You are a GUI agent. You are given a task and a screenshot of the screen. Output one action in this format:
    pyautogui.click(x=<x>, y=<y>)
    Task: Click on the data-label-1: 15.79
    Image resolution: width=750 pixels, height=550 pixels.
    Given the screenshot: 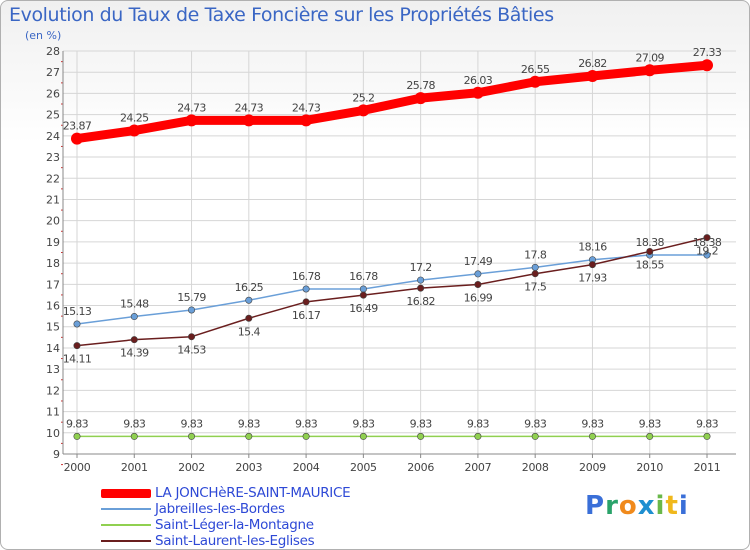 What is the action you would take?
    pyautogui.click(x=191, y=297)
    